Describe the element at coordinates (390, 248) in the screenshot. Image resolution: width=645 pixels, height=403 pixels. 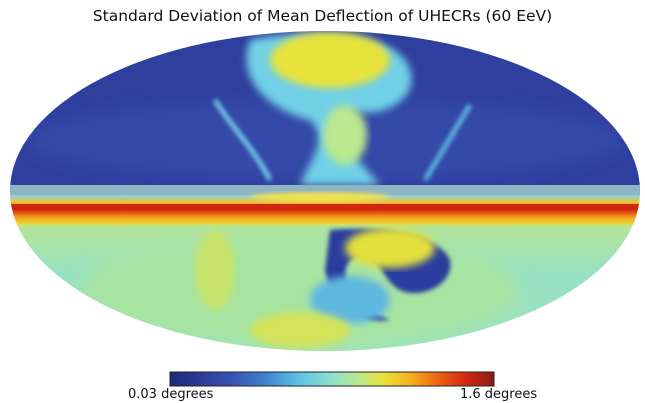
I see `south-hotspot` at that location.